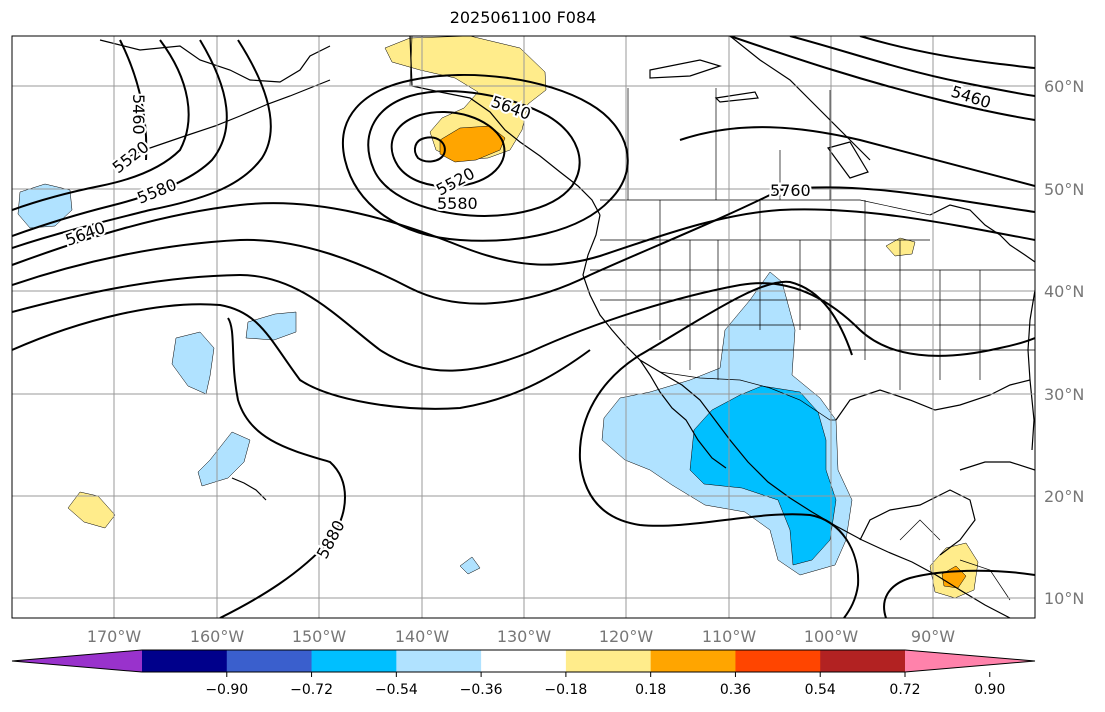  I want to click on lon-label-150: 150°W, so click(319, 636).